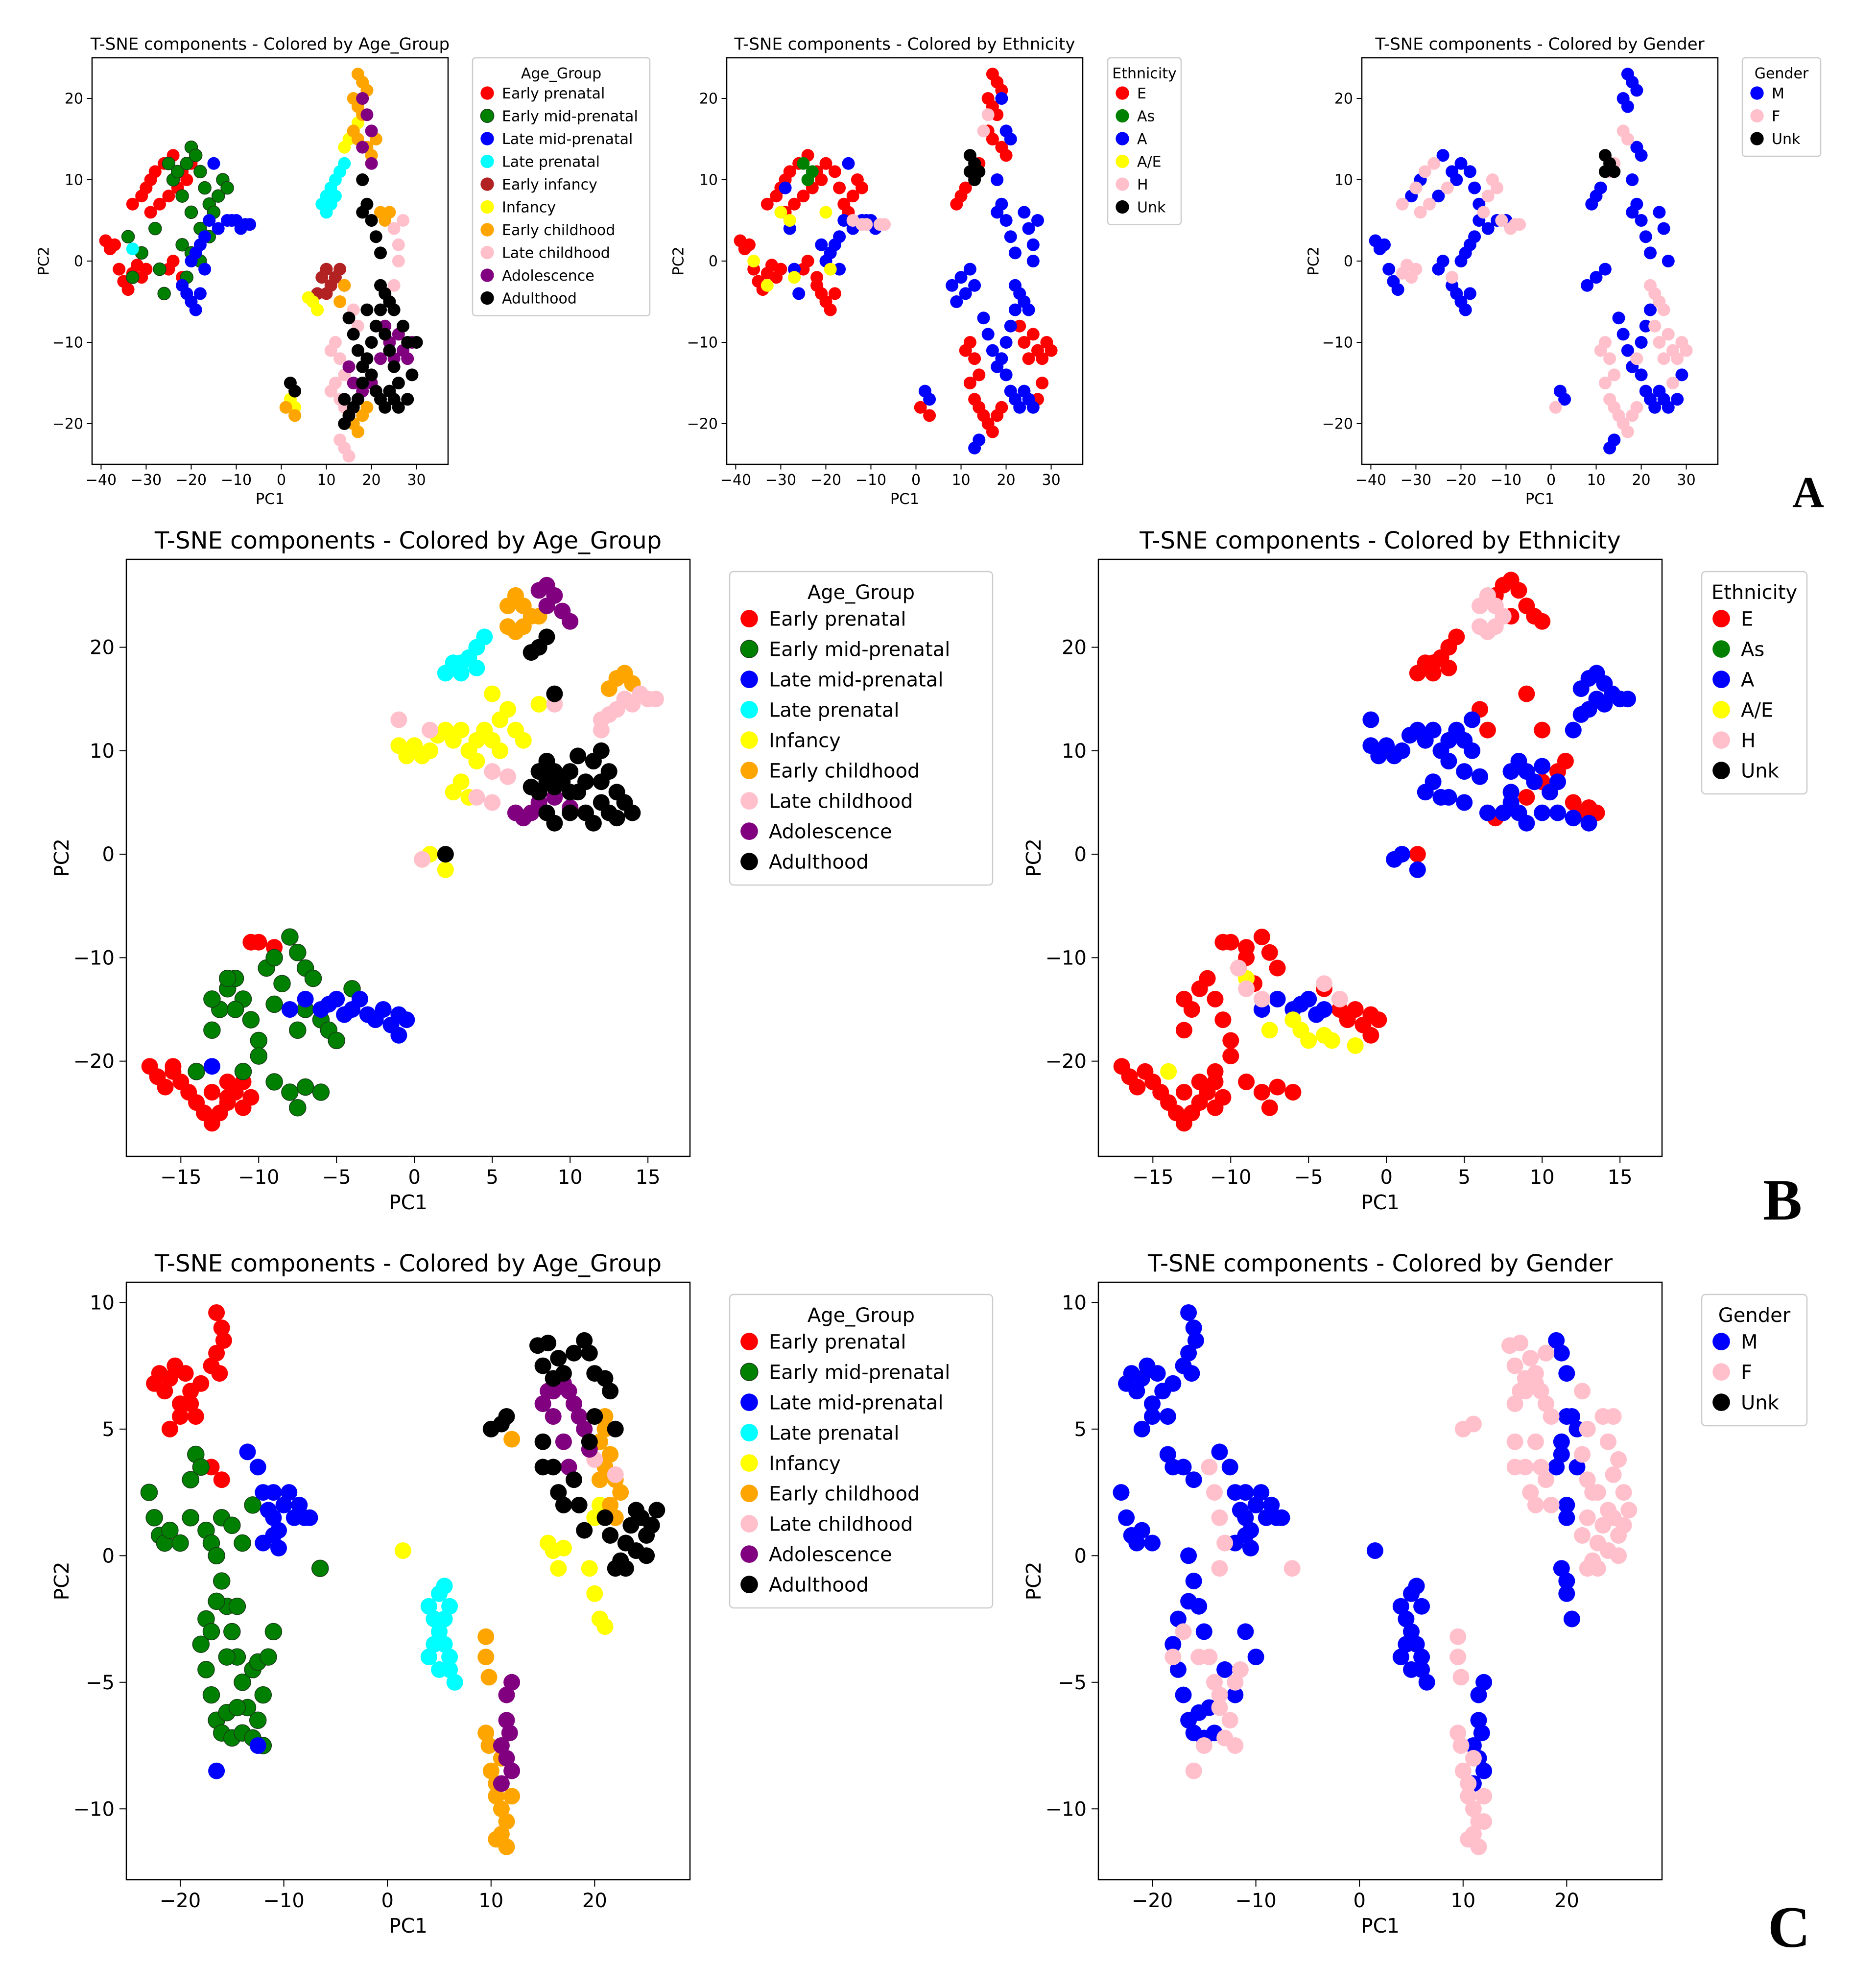  Describe the element at coordinates (180, 1901) in the screenshot. I see `x-tick-label: −20` at that location.